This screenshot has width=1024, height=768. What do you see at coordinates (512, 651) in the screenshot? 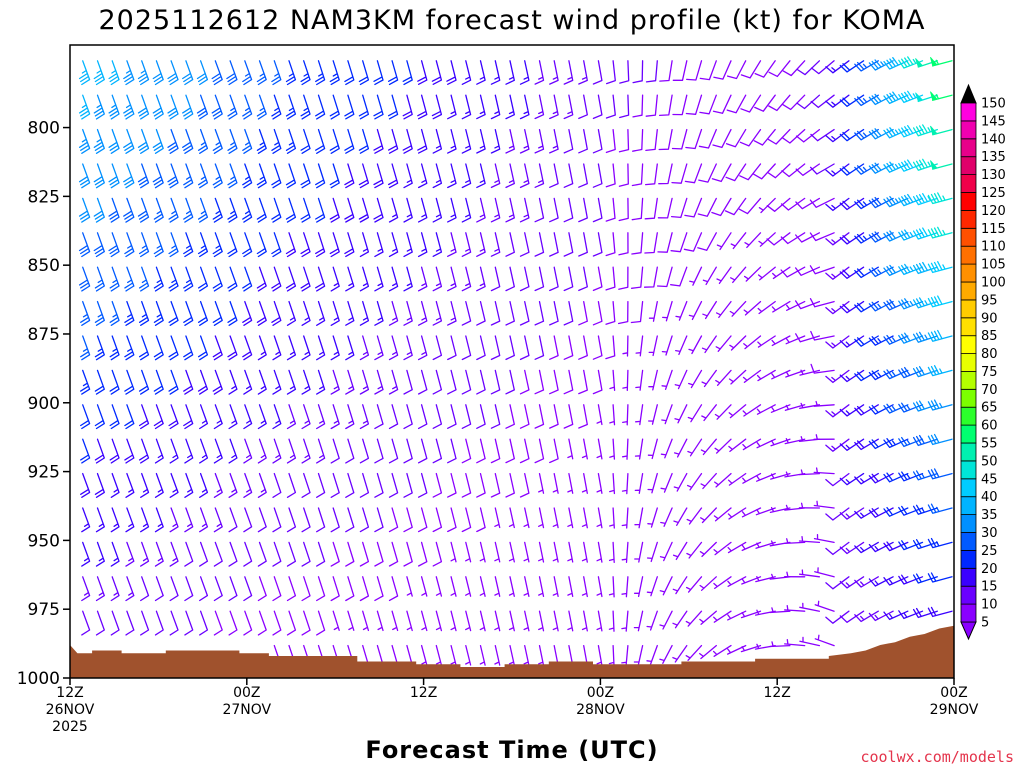
I see `surface-terrain` at bounding box center [512, 651].